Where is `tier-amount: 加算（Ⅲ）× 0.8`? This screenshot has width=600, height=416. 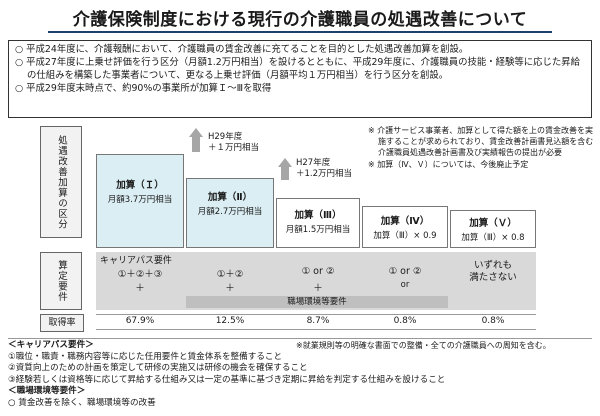 tier-amount: 加算（Ⅲ）× 0.8 is located at coordinates (493, 238).